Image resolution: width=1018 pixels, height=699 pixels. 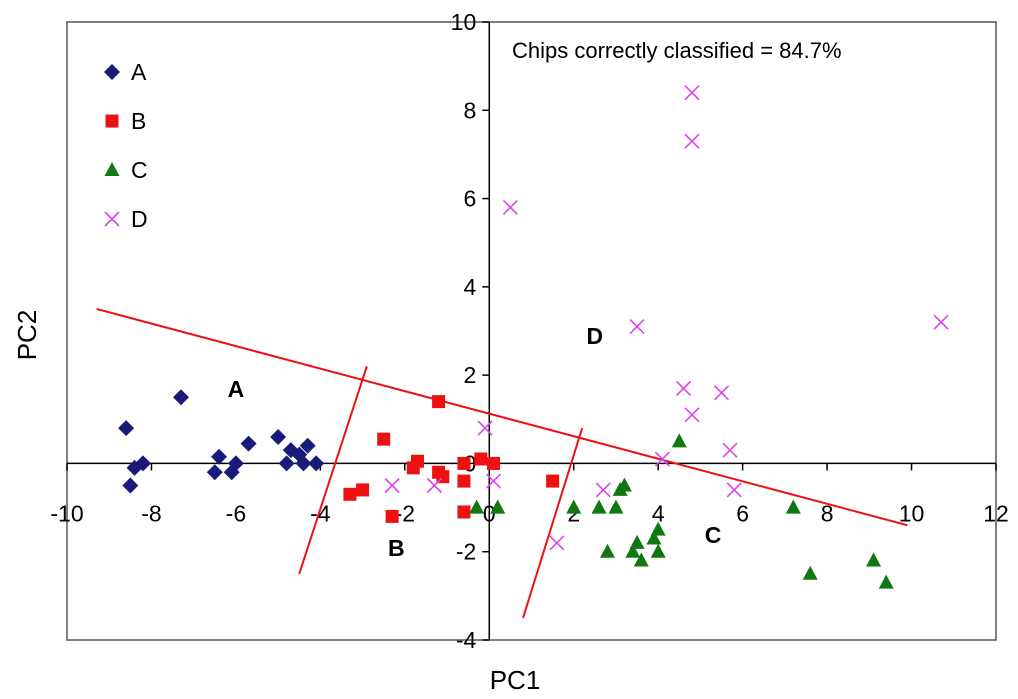 What do you see at coordinates (396, 548) in the screenshot?
I see `region-label-b: B` at bounding box center [396, 548].